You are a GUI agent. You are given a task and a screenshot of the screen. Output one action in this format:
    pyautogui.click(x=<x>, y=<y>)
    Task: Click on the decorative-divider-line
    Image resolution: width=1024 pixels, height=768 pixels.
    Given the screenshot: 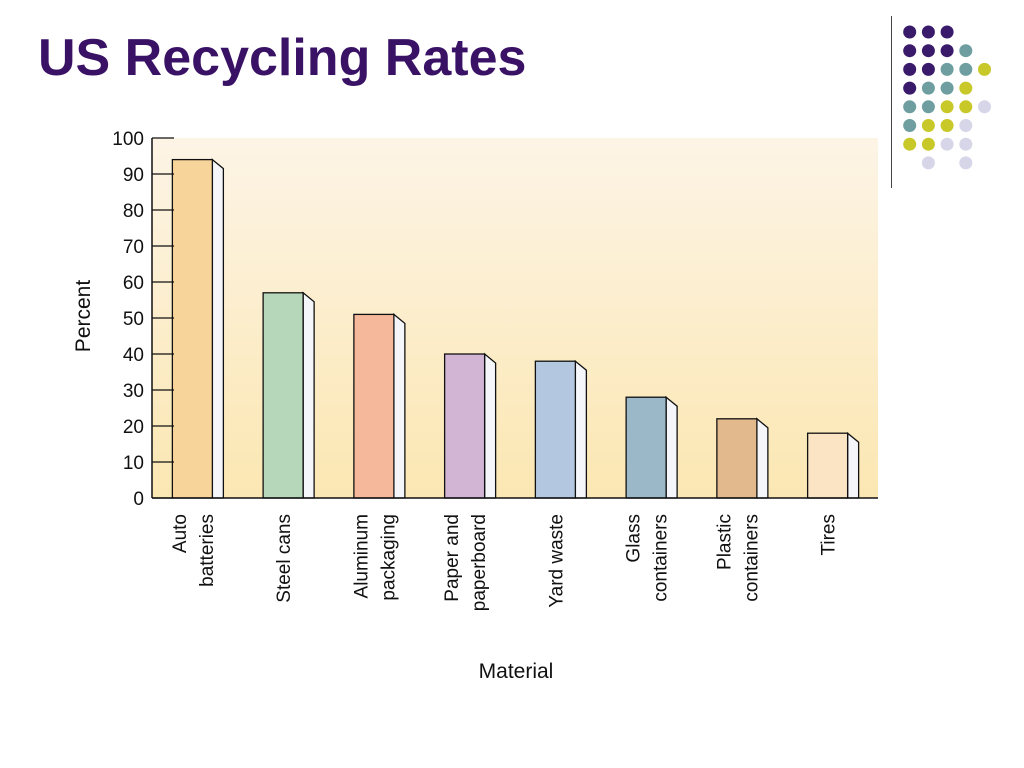 What is the action you would take?
    pyautogui.click(x=891, y=102)
    